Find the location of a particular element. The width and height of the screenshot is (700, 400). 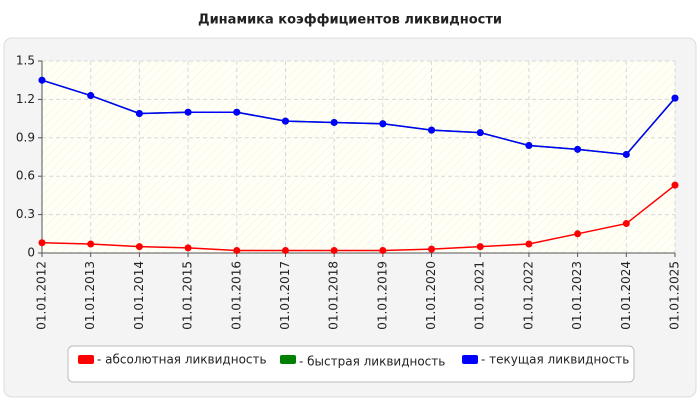

legend is located at coordinates (351, 364).